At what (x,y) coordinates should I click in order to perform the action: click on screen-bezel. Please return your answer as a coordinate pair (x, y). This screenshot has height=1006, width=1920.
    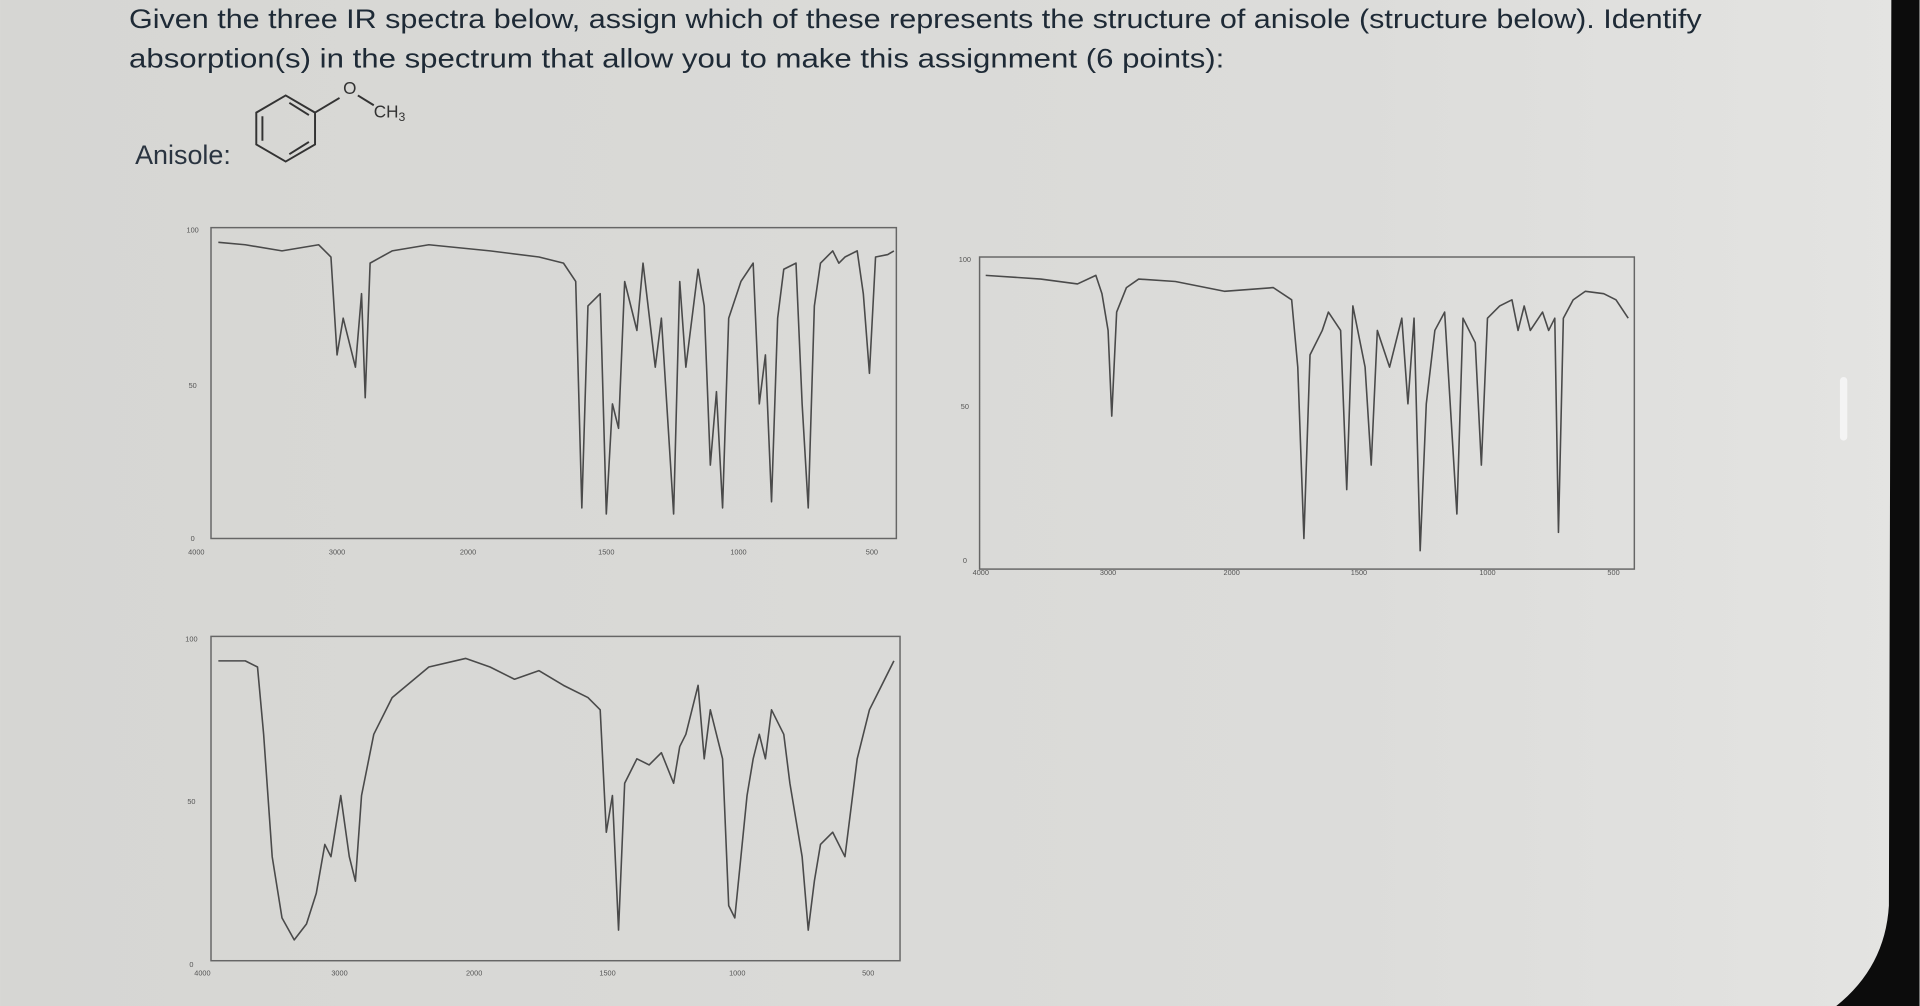
    Looking at the image, I should click on (1878, 503).